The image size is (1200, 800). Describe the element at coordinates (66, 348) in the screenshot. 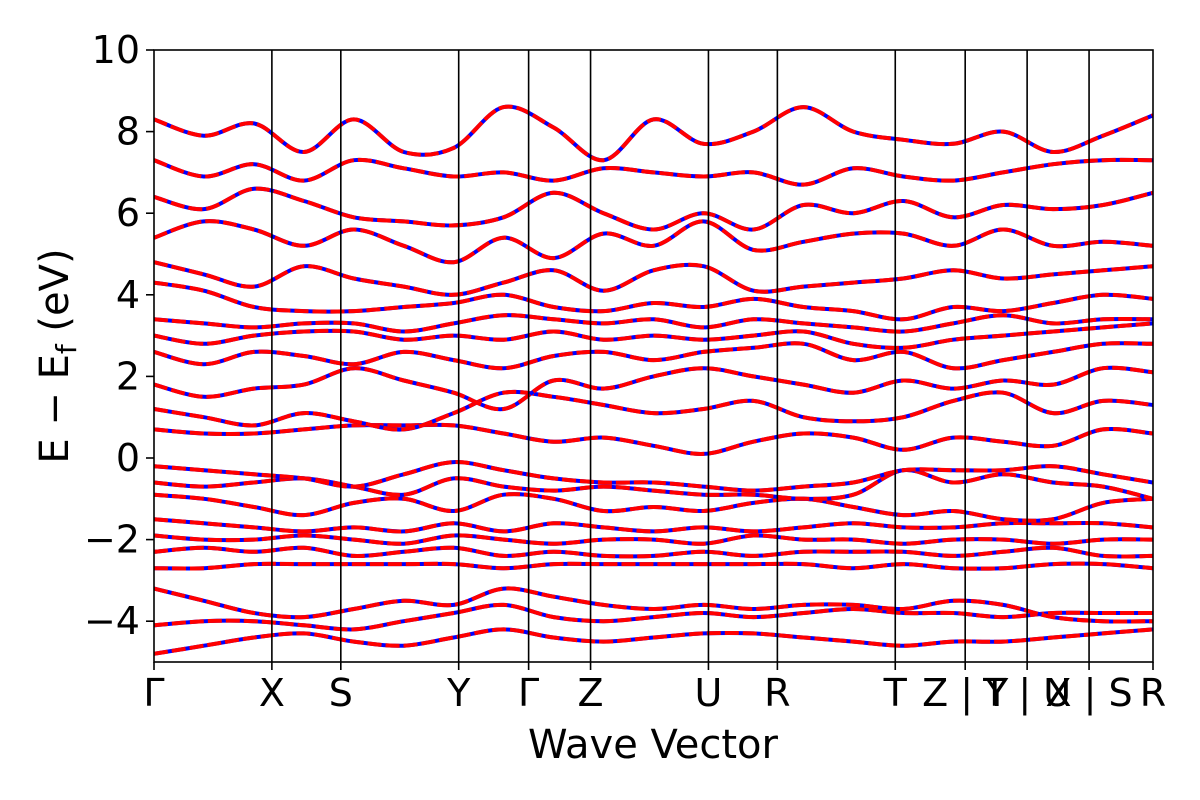

I see `y-axis-title-subscript: f` at that location.